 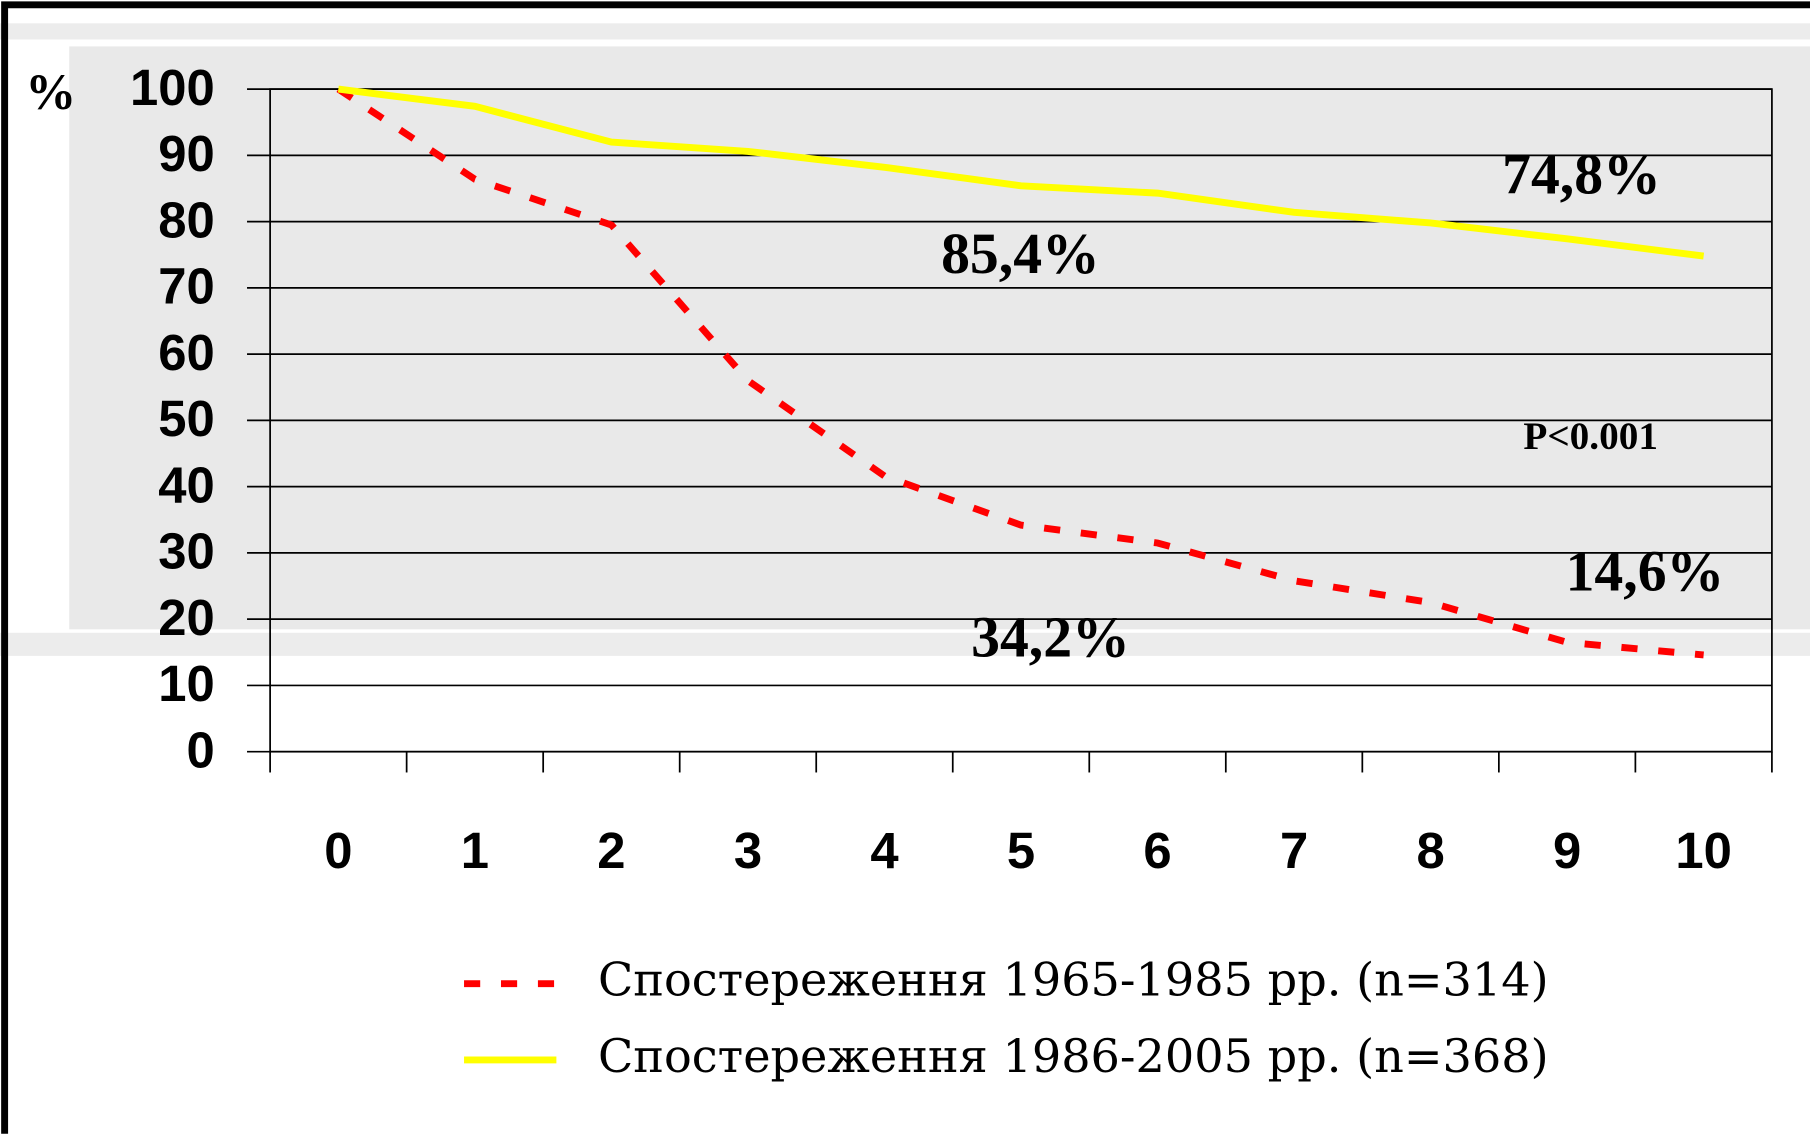 I want to click on x-tick-label: 0, so click(x=338, y=850).